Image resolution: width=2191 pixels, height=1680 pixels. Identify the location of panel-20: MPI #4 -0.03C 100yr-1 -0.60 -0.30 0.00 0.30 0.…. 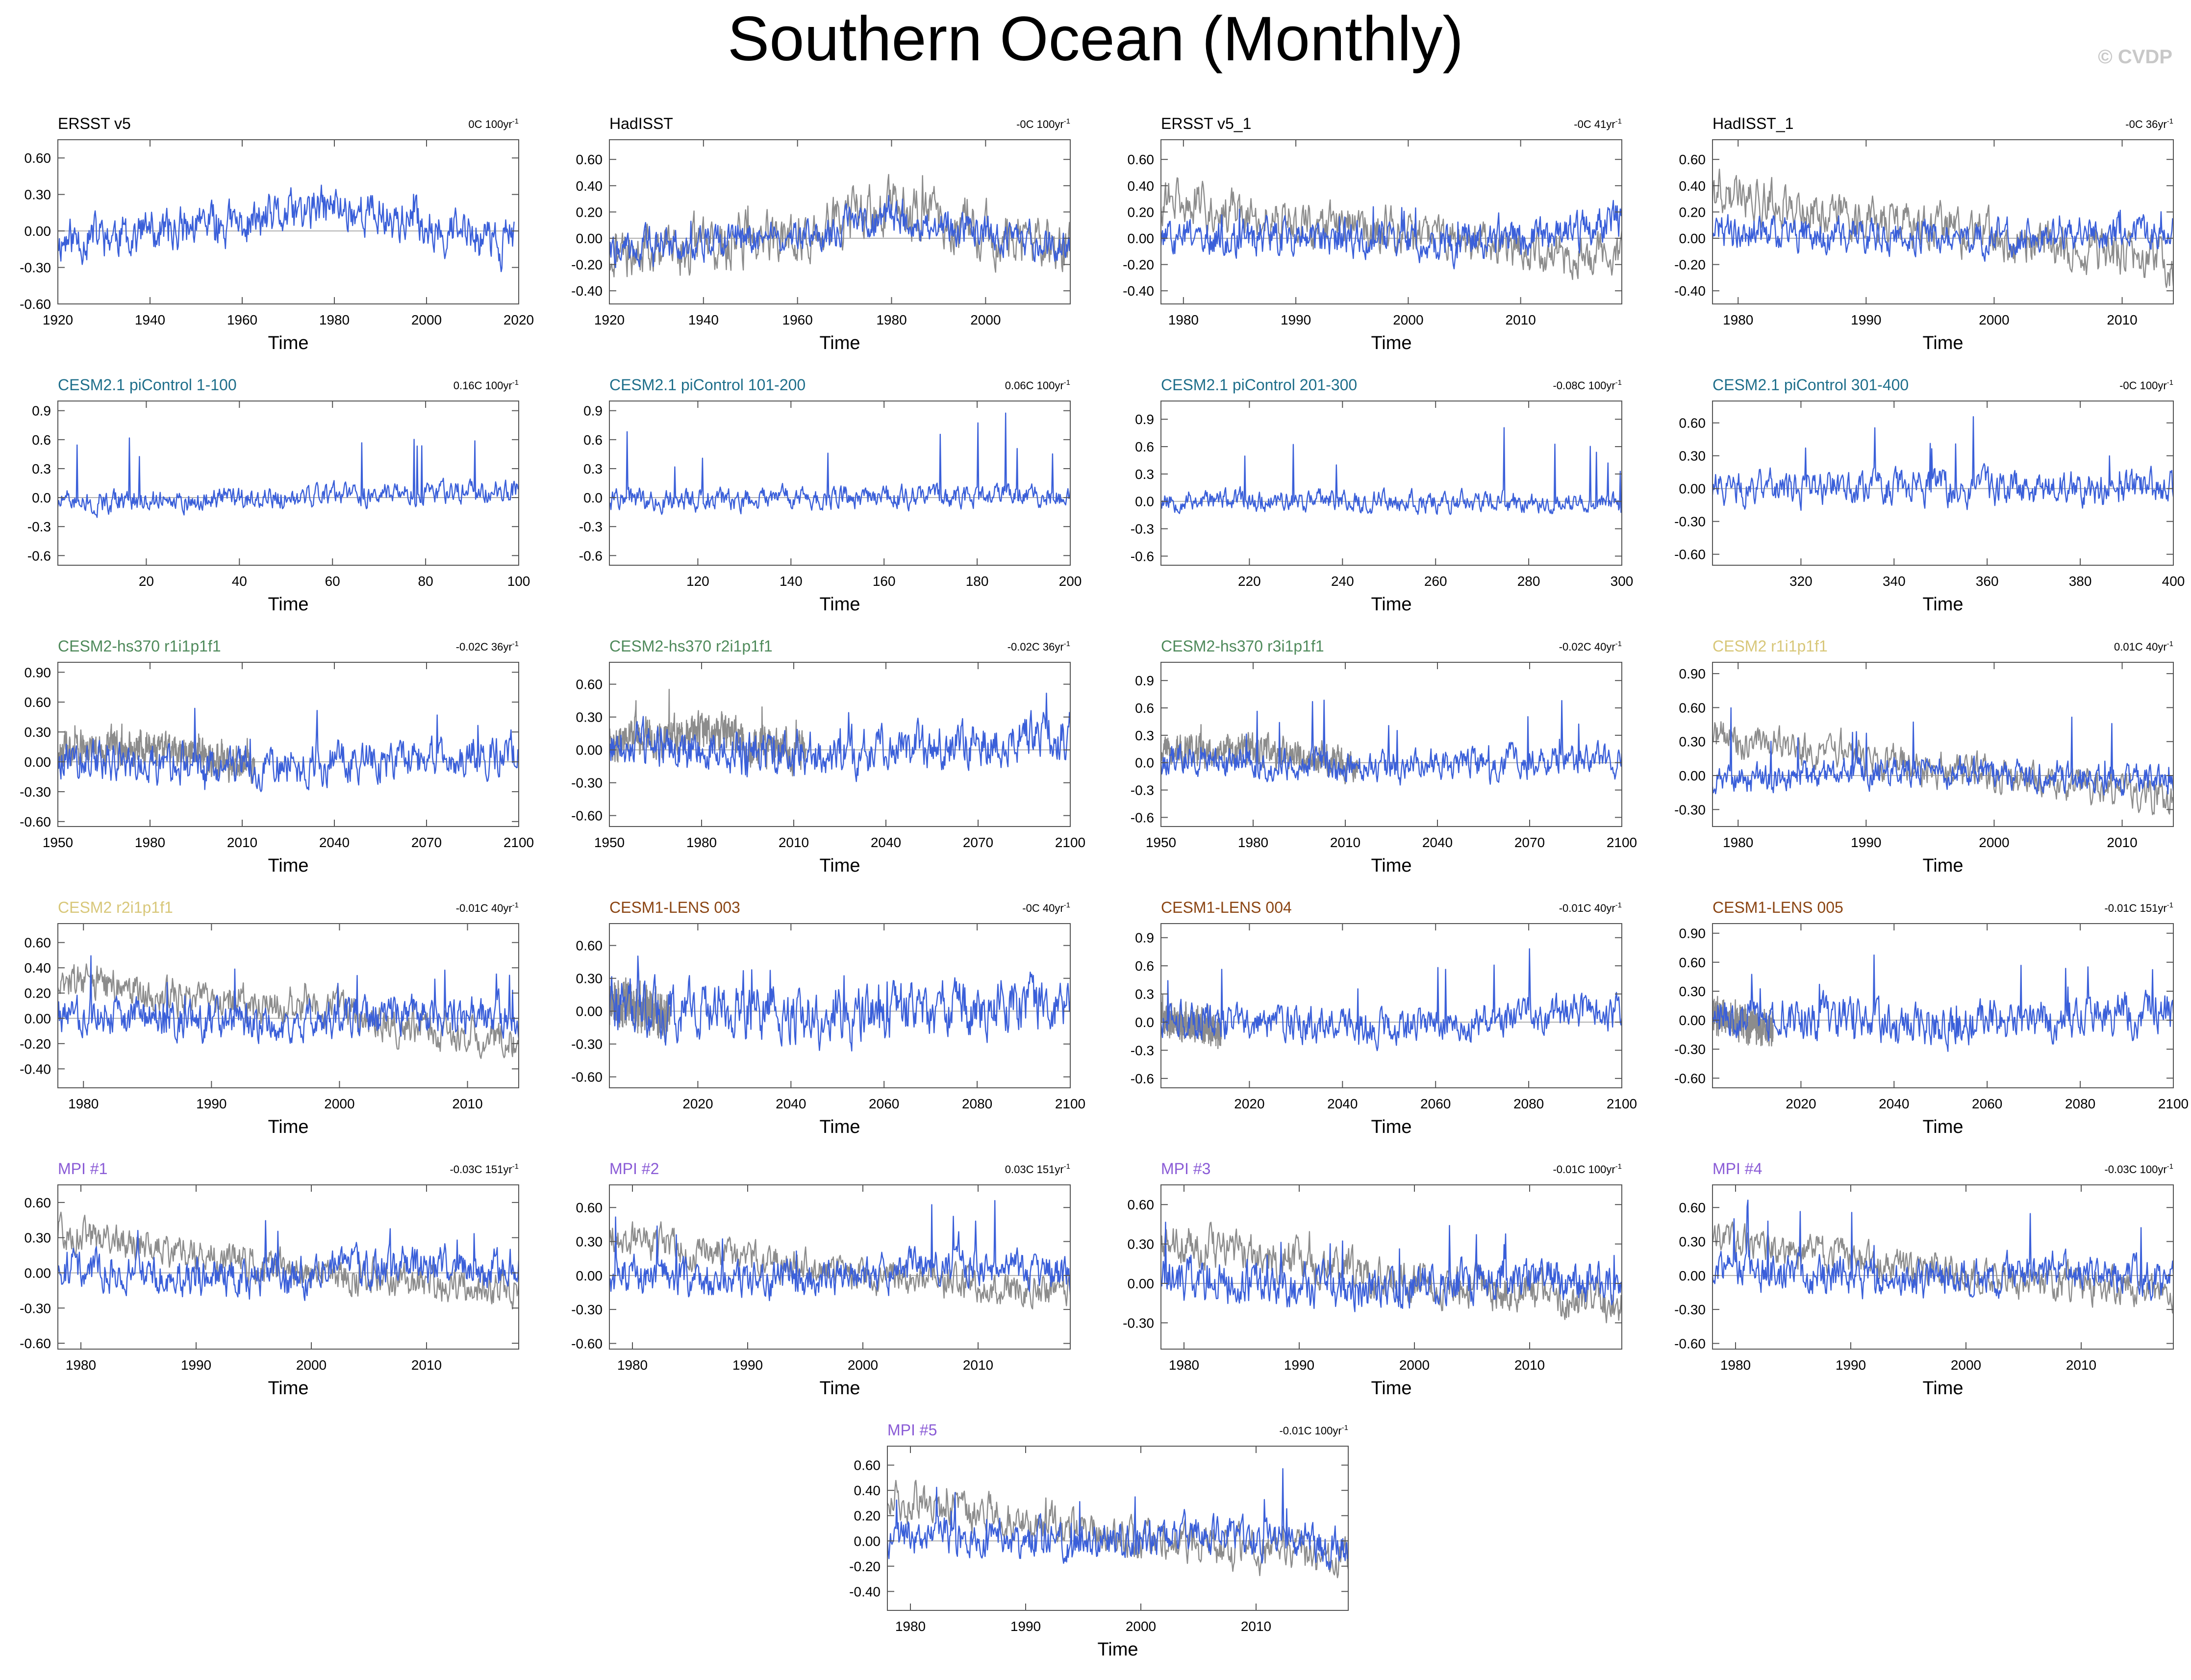
(1924, 1279).